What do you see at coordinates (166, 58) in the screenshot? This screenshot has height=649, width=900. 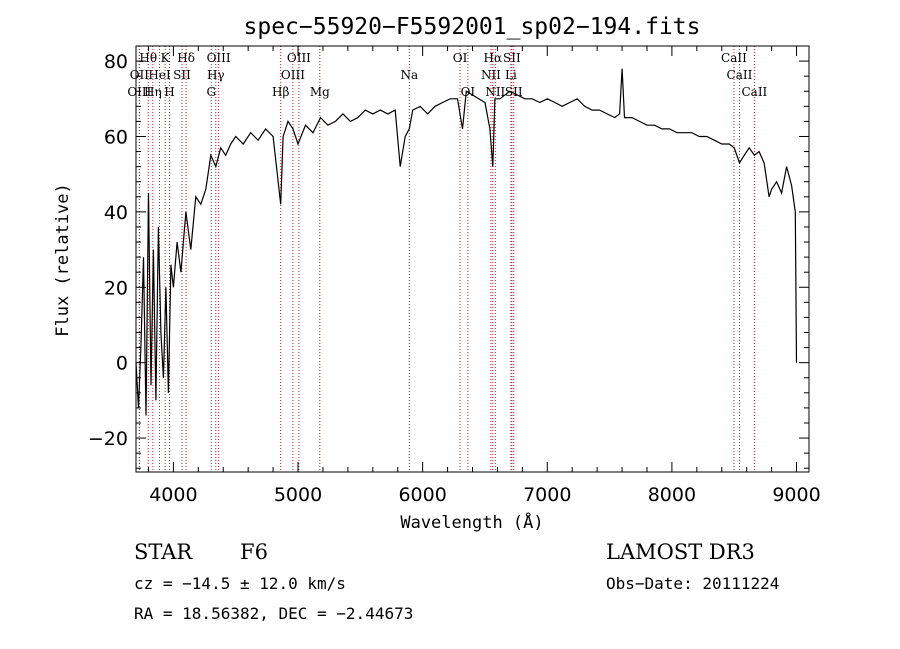 I see `spectral-line-label: K` at bounding box center [166, 58].